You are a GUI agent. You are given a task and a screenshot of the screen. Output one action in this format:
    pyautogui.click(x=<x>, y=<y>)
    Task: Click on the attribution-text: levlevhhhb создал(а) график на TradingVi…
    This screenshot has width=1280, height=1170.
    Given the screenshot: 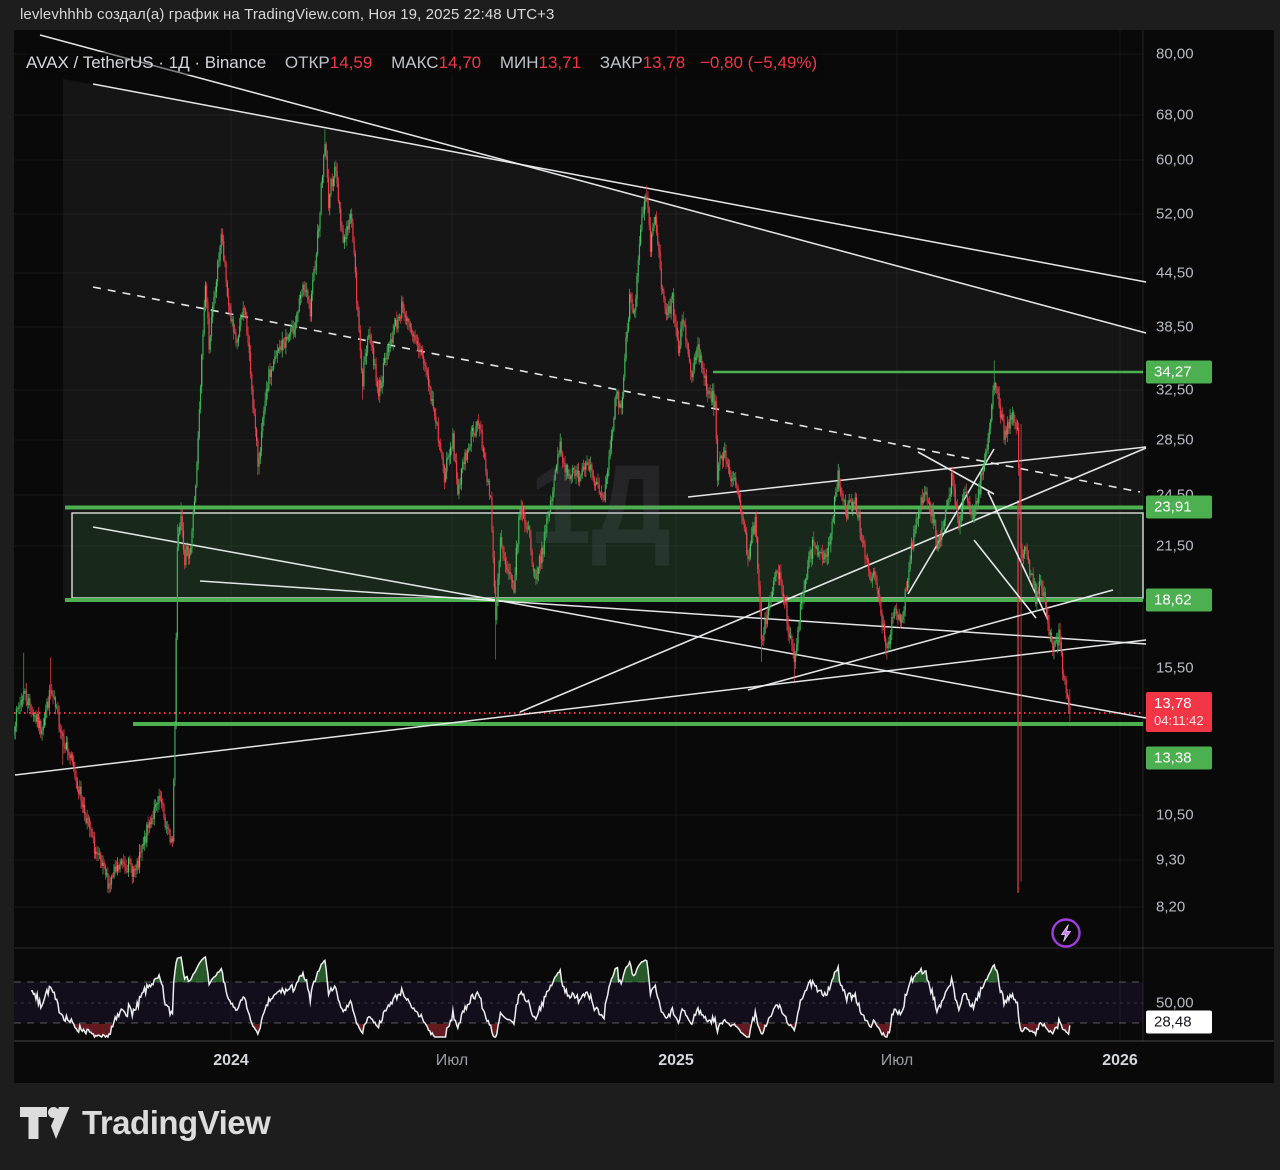 What is the action you would take?
    pyautogui.click(x=287, y=14)
    